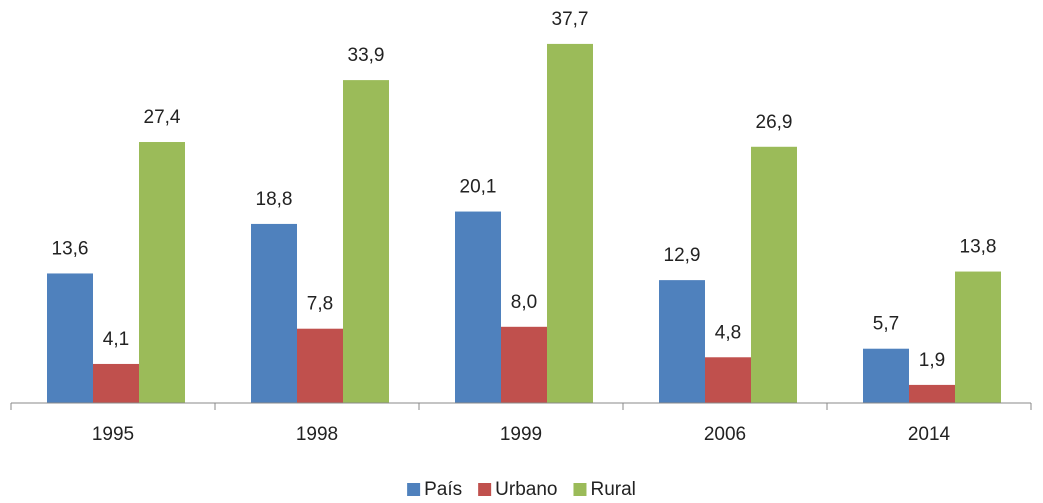  I want to click on value-label: 18,8, so click(274, 199).